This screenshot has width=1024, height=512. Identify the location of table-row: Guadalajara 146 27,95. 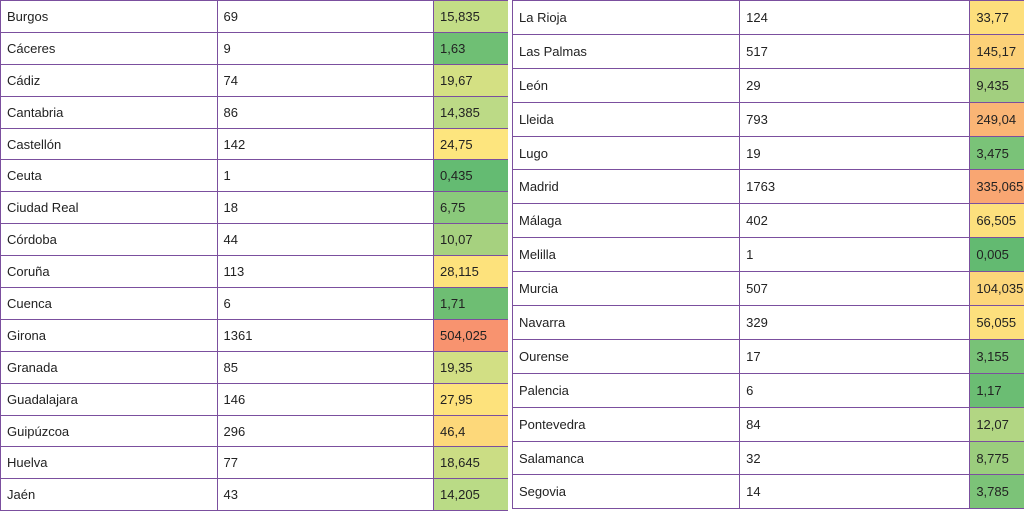
(255, 399).